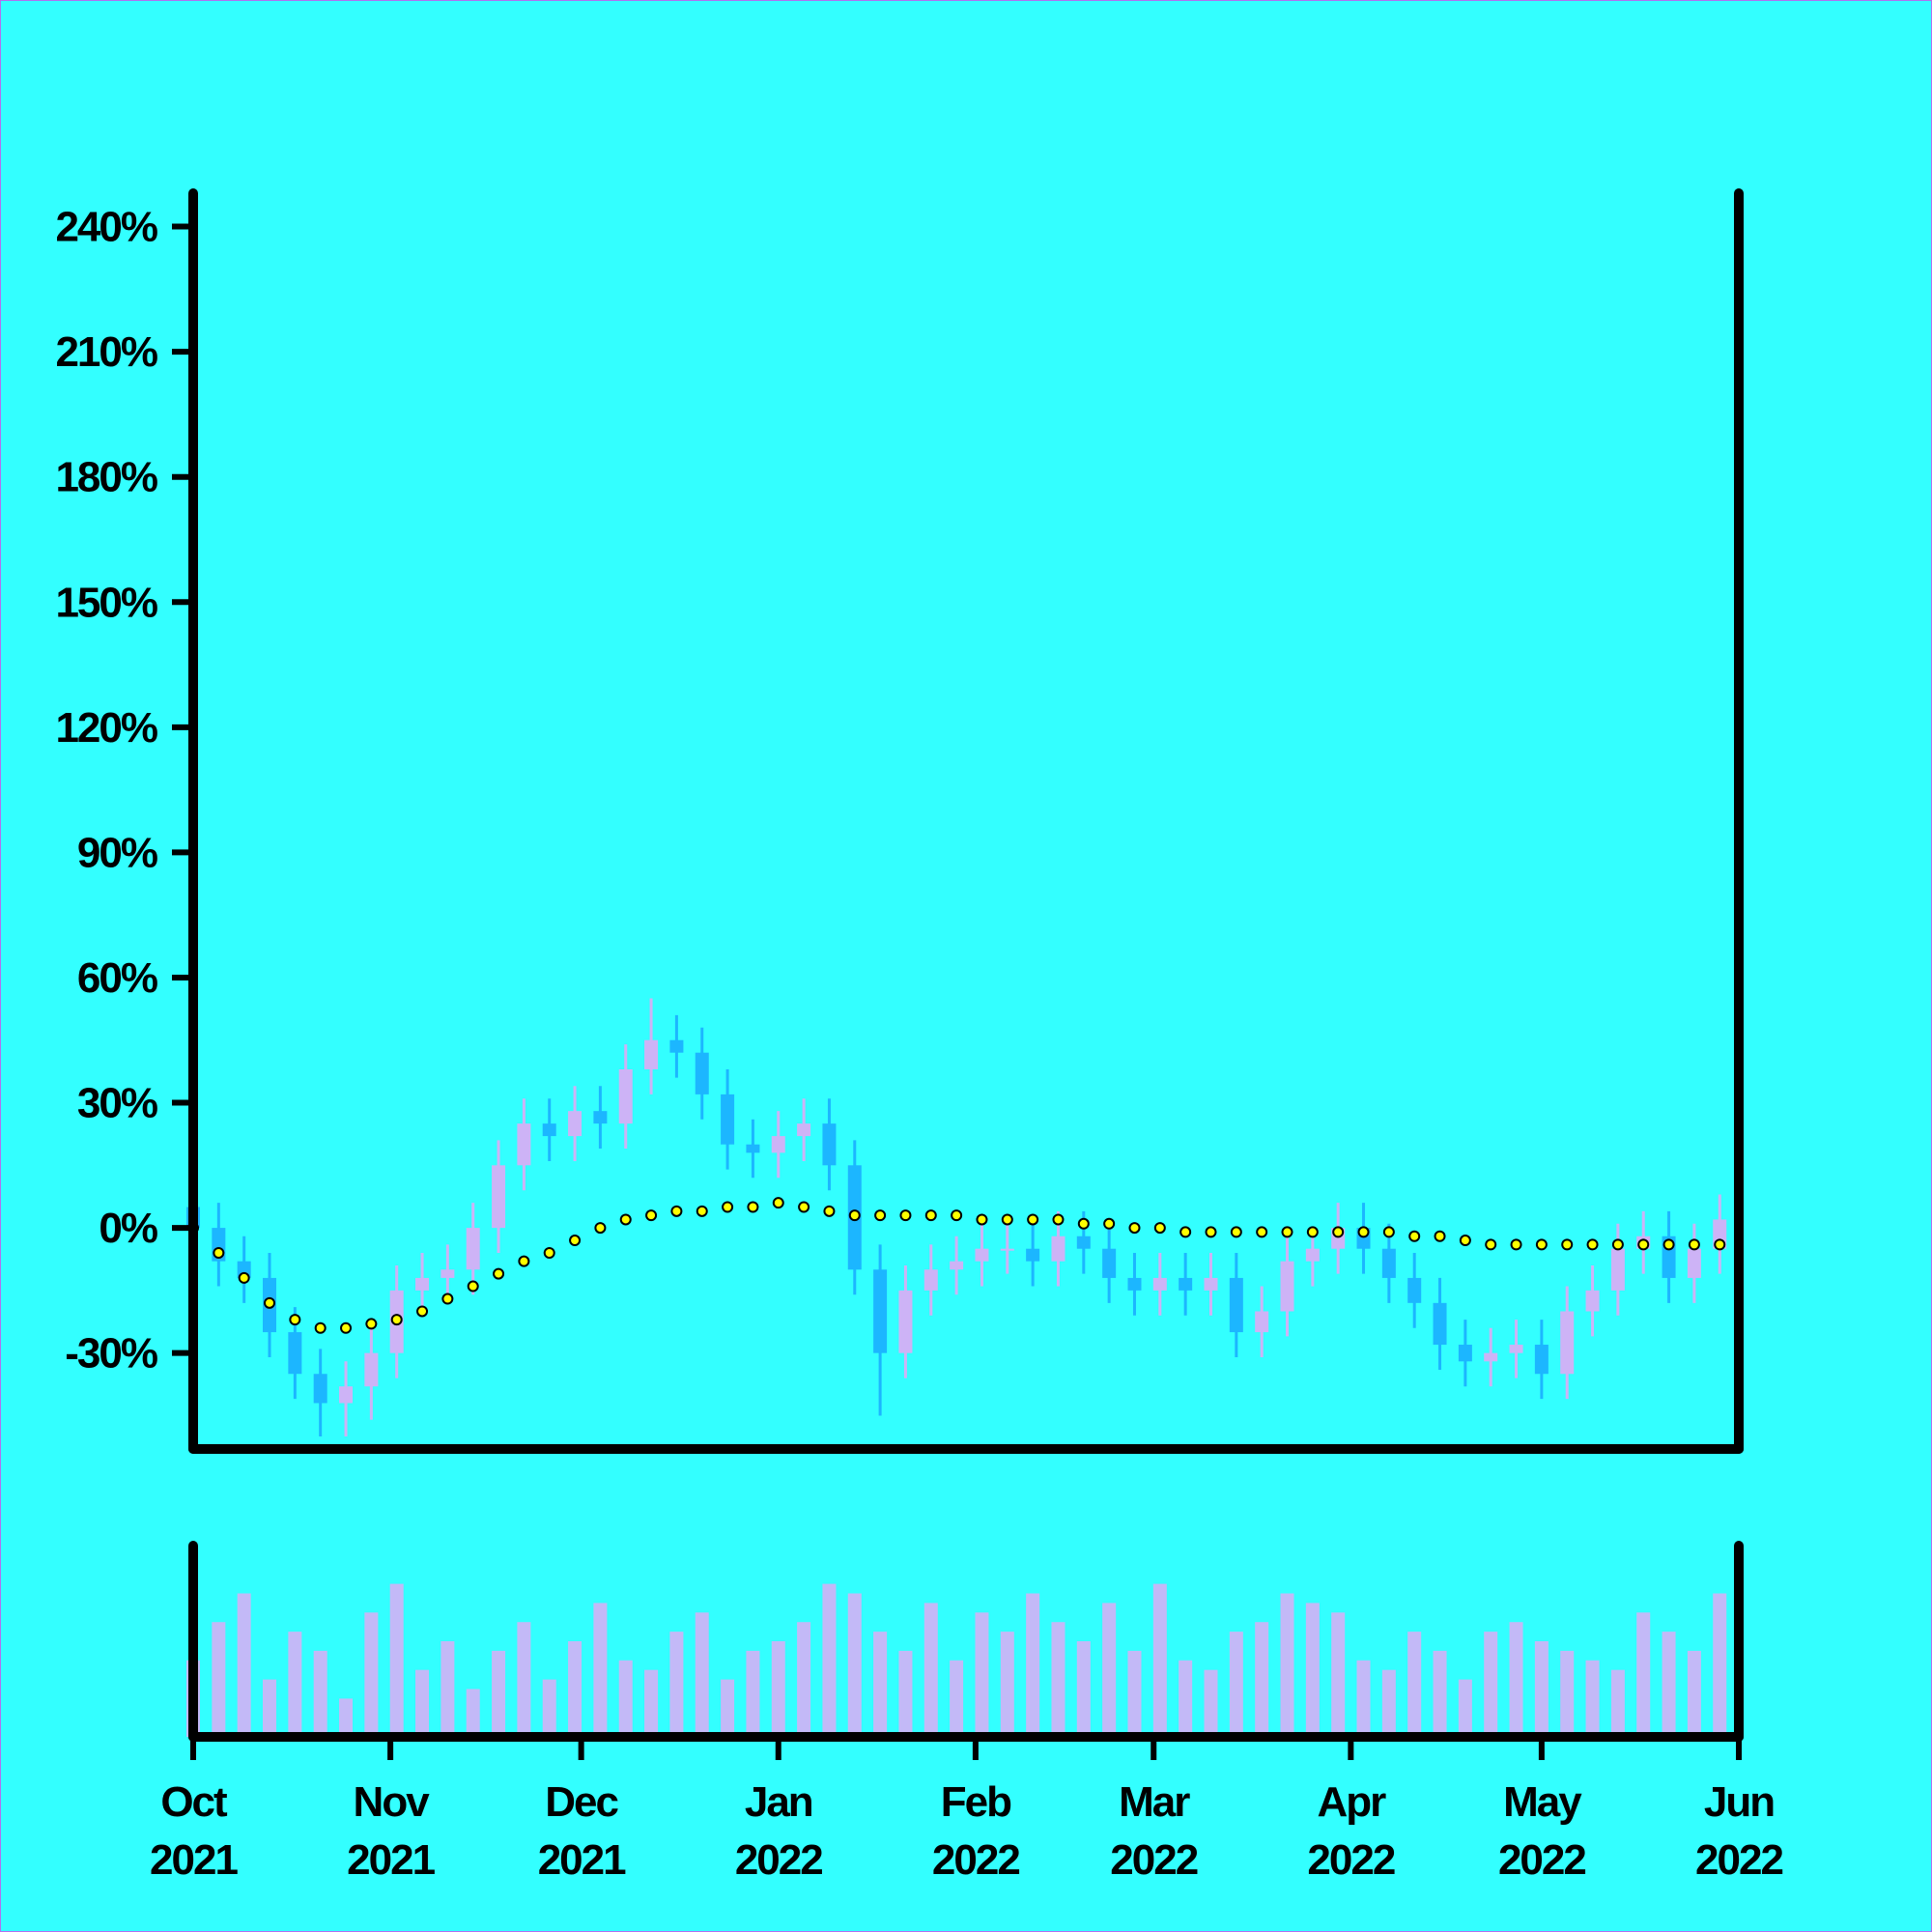 Image resolution: width=1932 pixels, height=1932 pixels. What do you see at coordinates (105, 728) in the screenshot?
I see `y-tick-label: 120%` at bounding box center [105, 728].